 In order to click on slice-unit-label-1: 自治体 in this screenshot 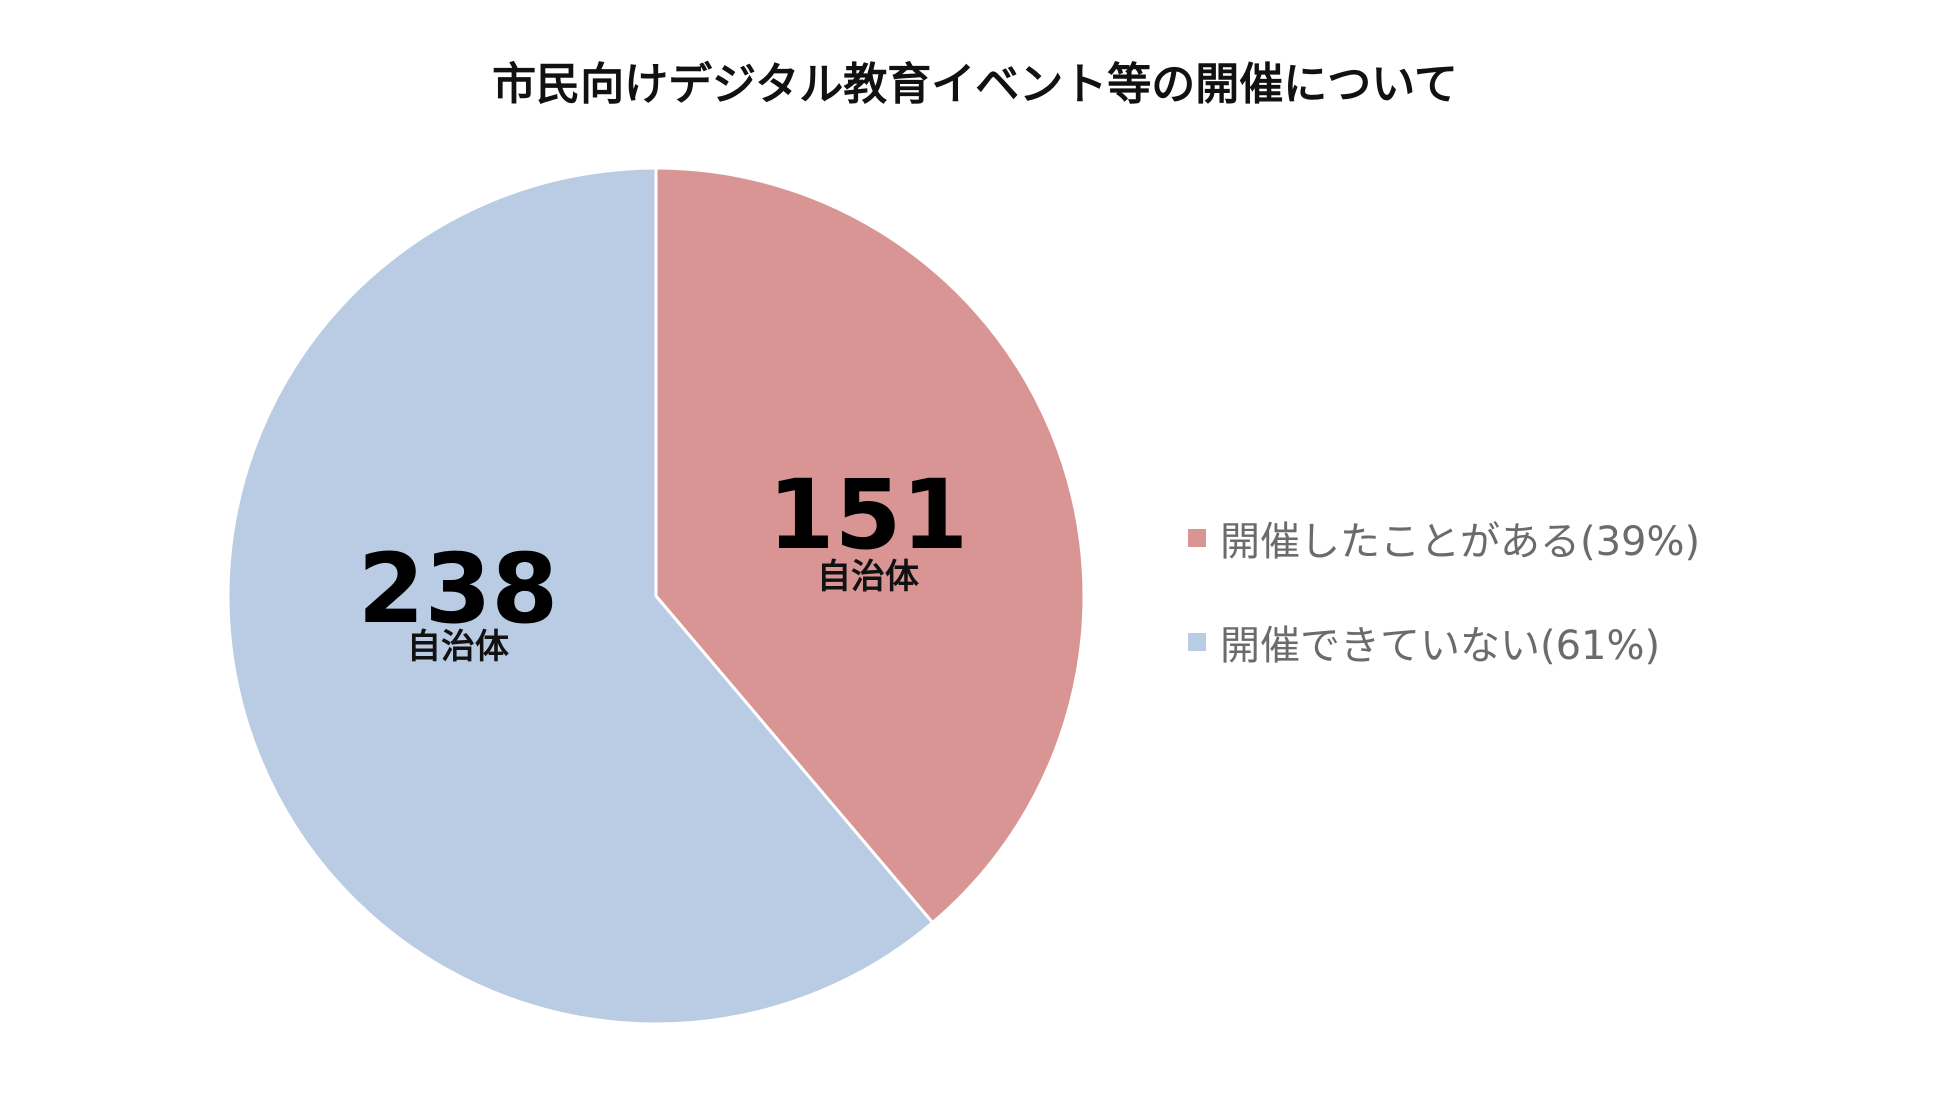, I will do `click(458, 647)`.